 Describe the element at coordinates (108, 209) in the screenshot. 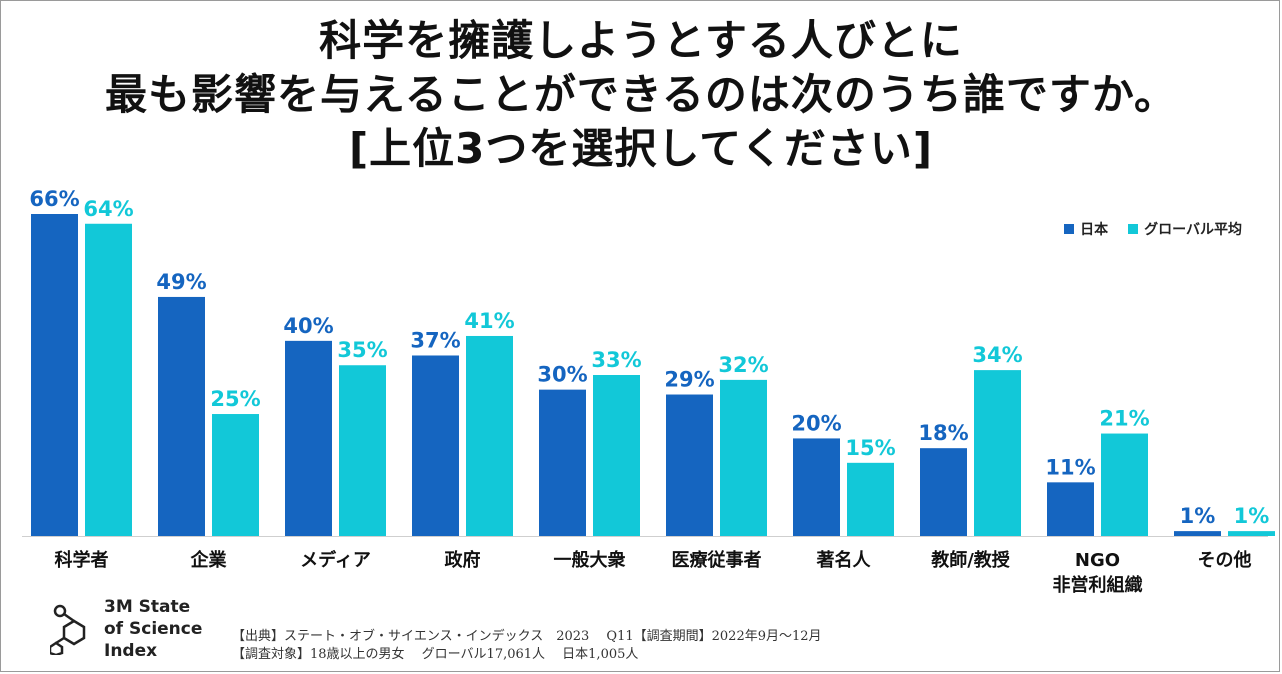

I see `data-label-global-0: 64%` at that location.